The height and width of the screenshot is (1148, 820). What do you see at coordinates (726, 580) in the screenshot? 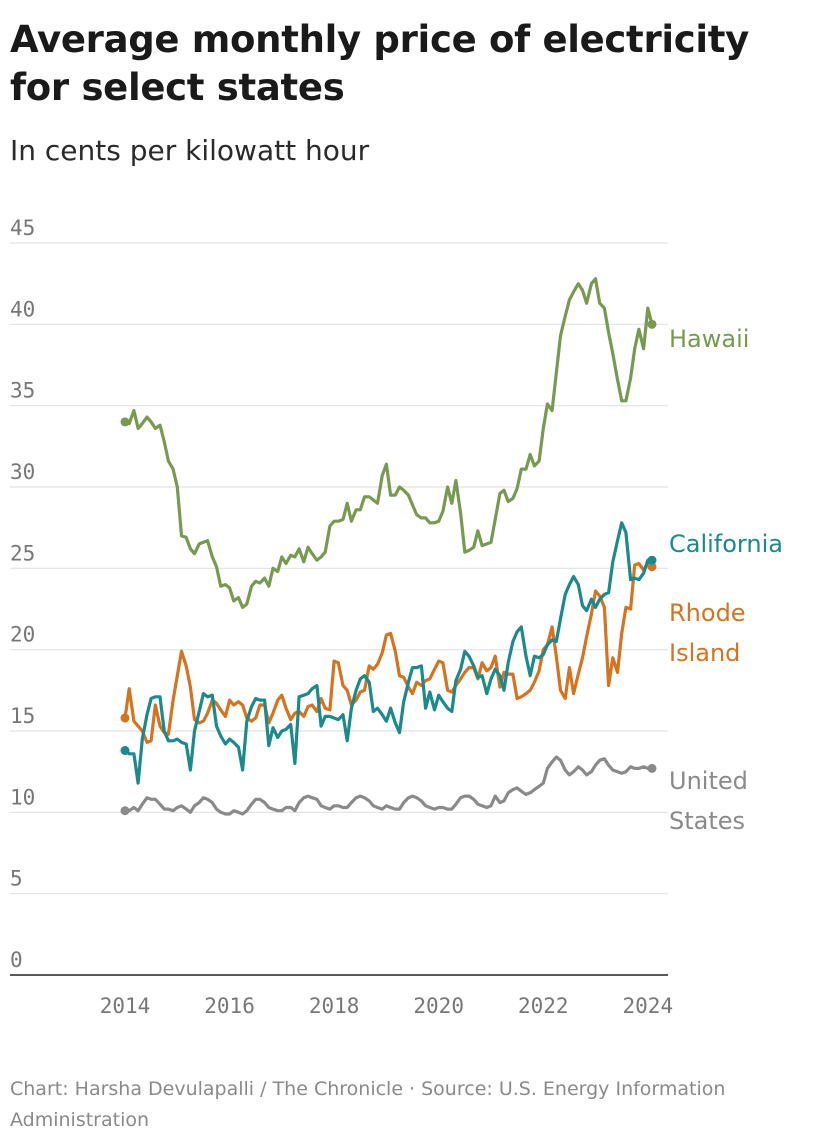
I see `series-labels: Hawaii Rhode Island California United States` at bounding box center [726, 580].